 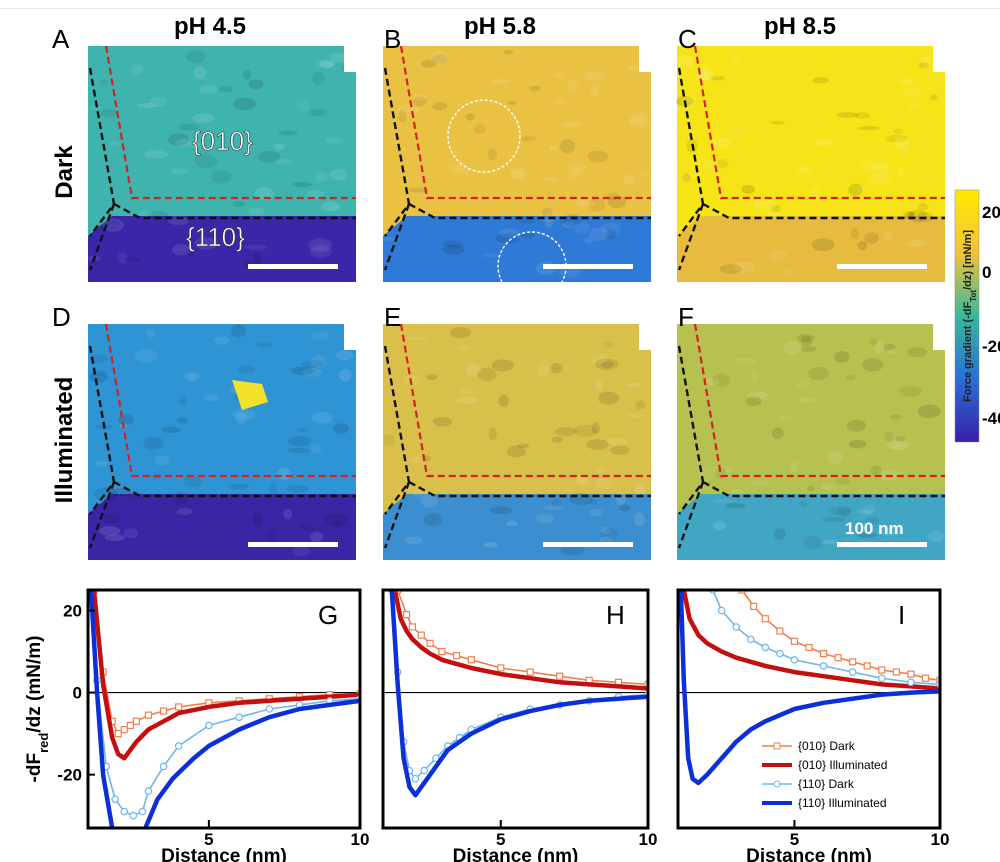 What do you see at coordinates (519, 725) in the screenshot?
I see `plot-H: H 5 10 Distance (nm)` at bounding box center [519, 725].